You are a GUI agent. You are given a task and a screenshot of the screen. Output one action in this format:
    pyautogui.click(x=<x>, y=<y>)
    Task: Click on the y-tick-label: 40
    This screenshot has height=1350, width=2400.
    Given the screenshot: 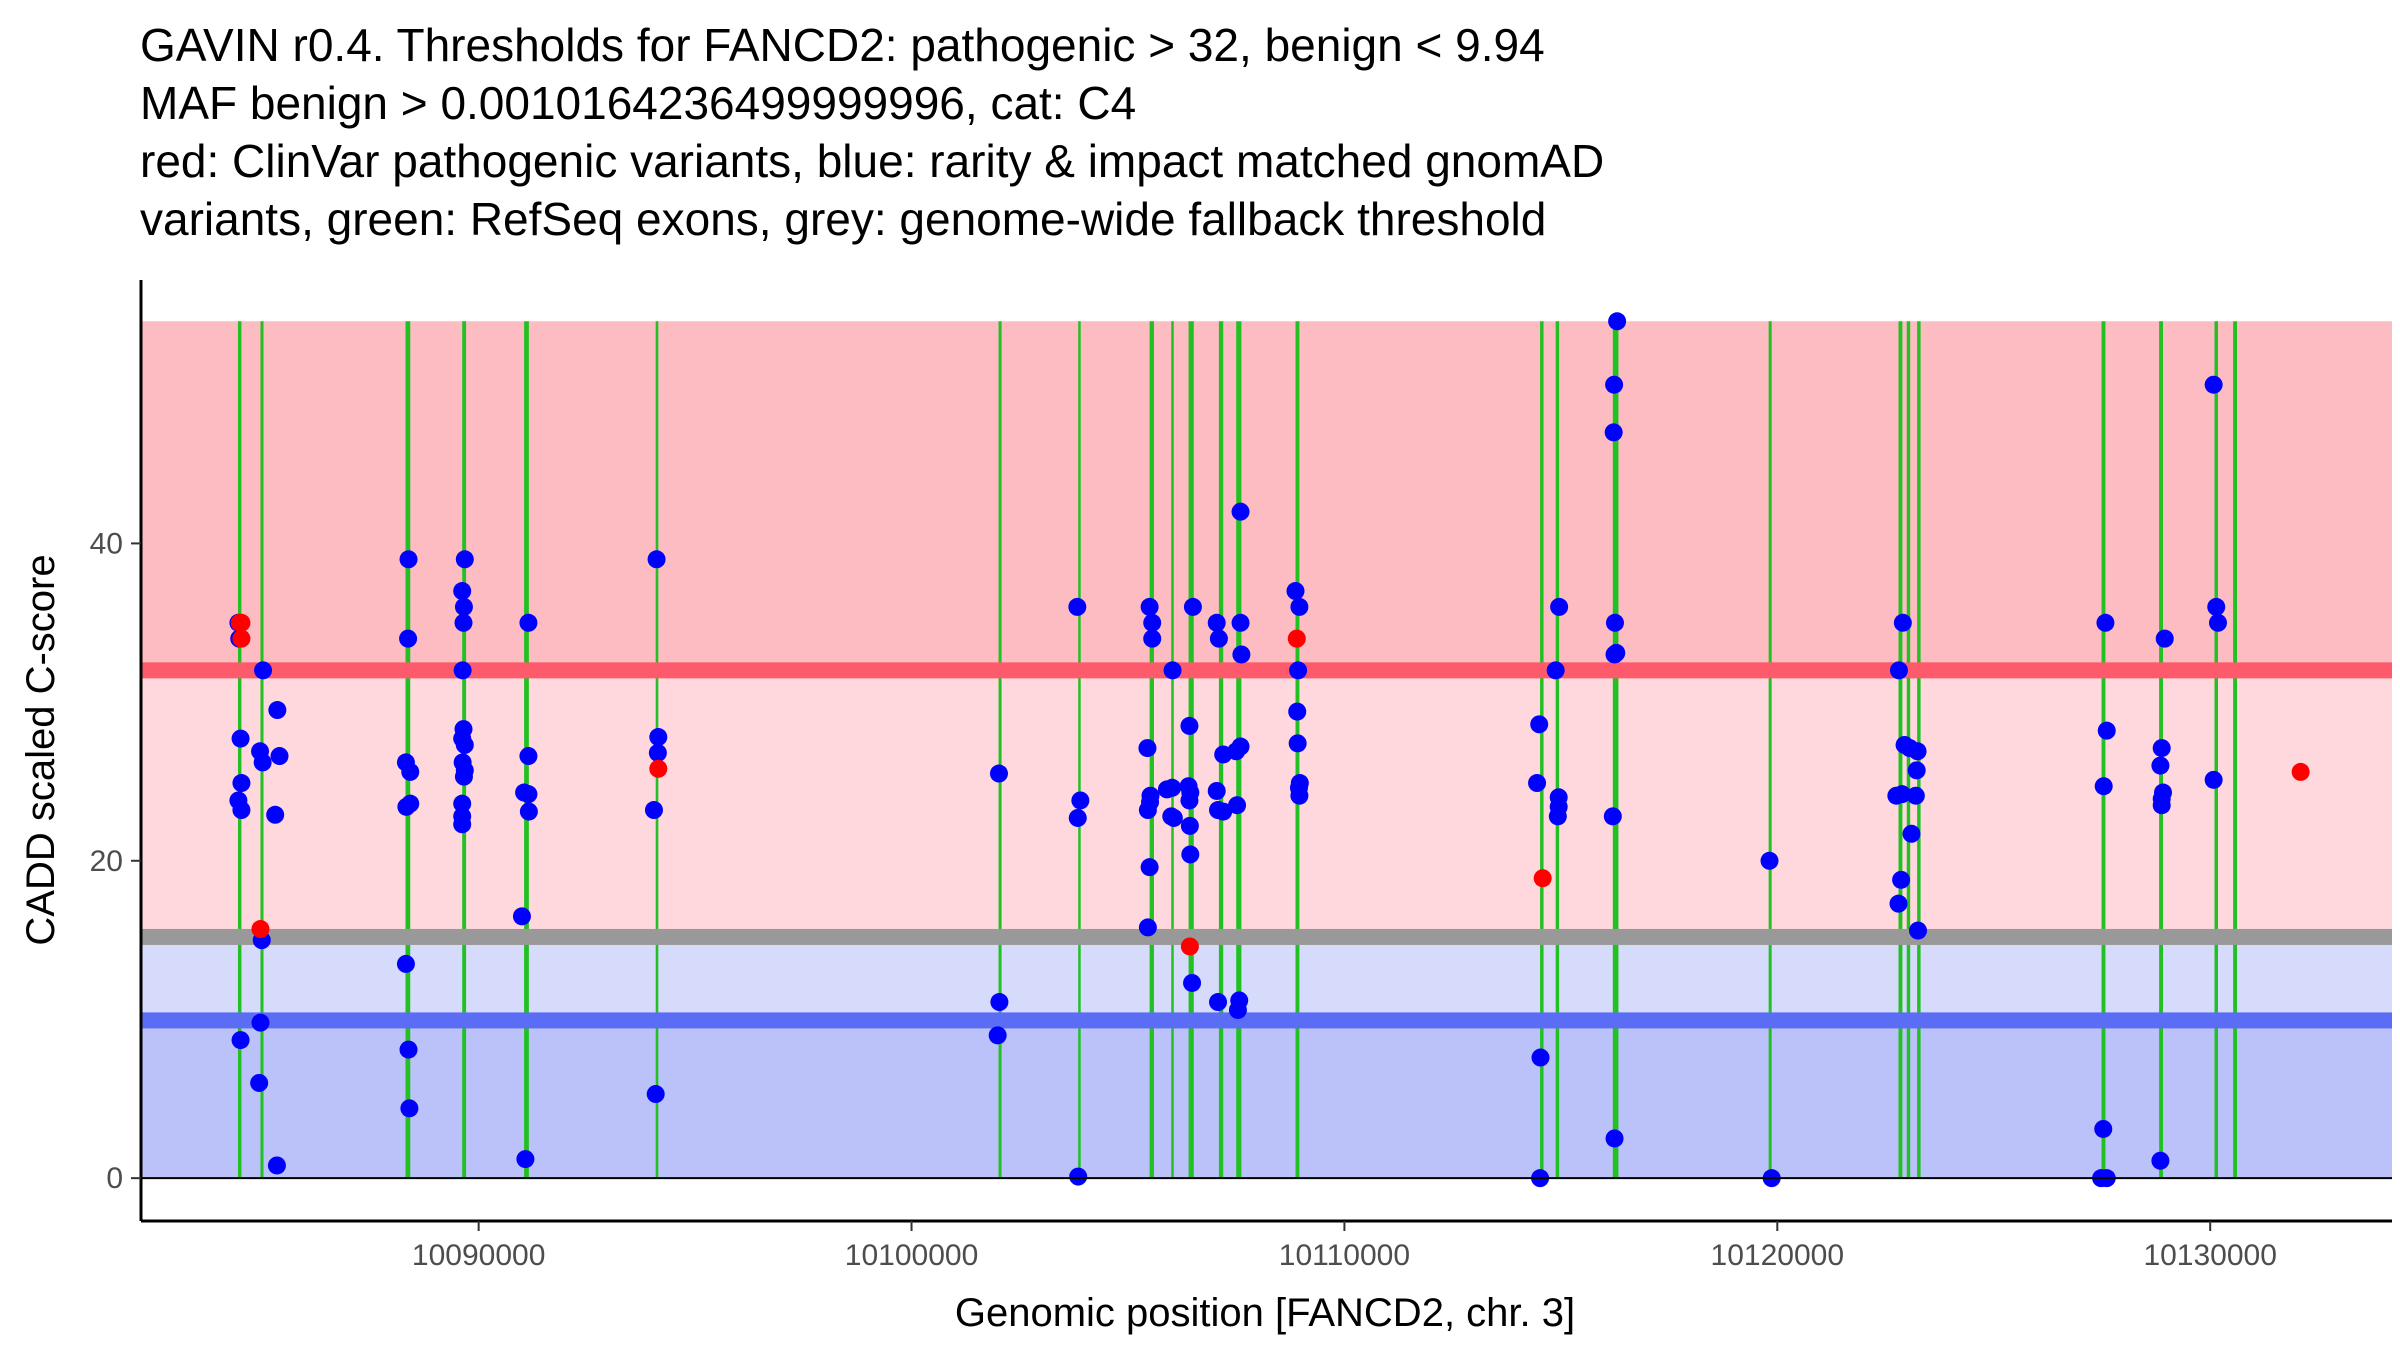 What is the action you would take?
    pyautogui.click(x=106, y=543)
    